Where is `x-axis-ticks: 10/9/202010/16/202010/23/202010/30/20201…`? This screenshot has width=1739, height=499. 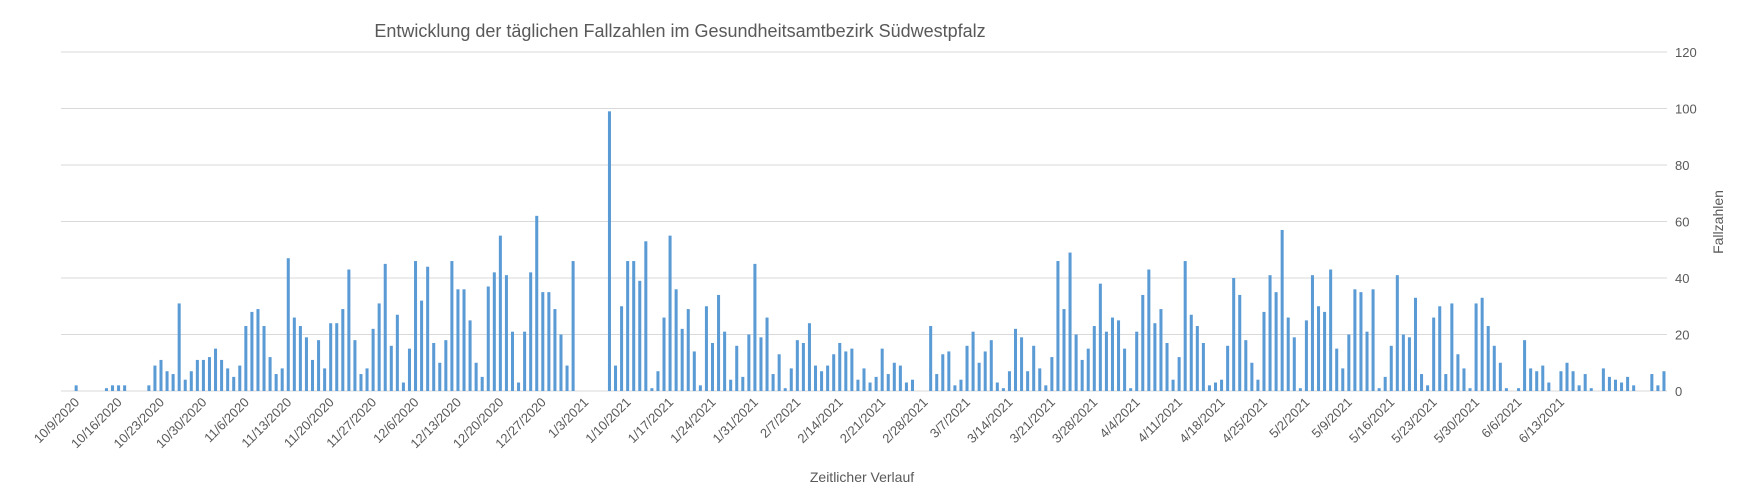 x-axis-ticks: 10/9/202010/16/202010/23/202010/30/20201… is located at coordinates (799, 423).